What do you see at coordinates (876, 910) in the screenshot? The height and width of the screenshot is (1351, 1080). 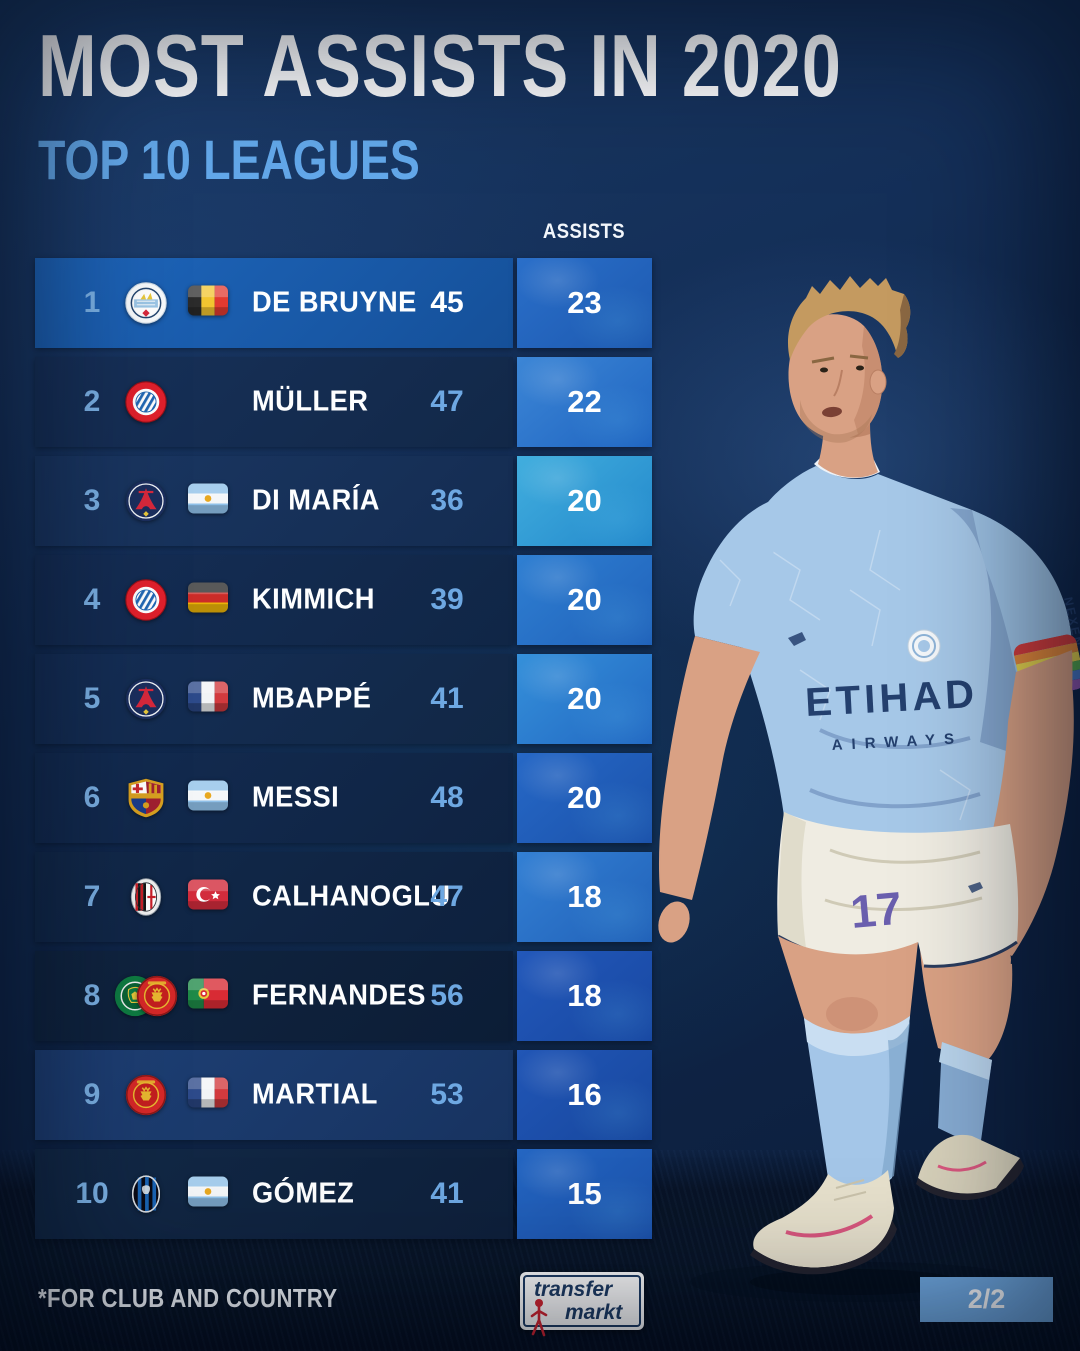 I see `shorts-number: 17` at bounding box center [876, 910].